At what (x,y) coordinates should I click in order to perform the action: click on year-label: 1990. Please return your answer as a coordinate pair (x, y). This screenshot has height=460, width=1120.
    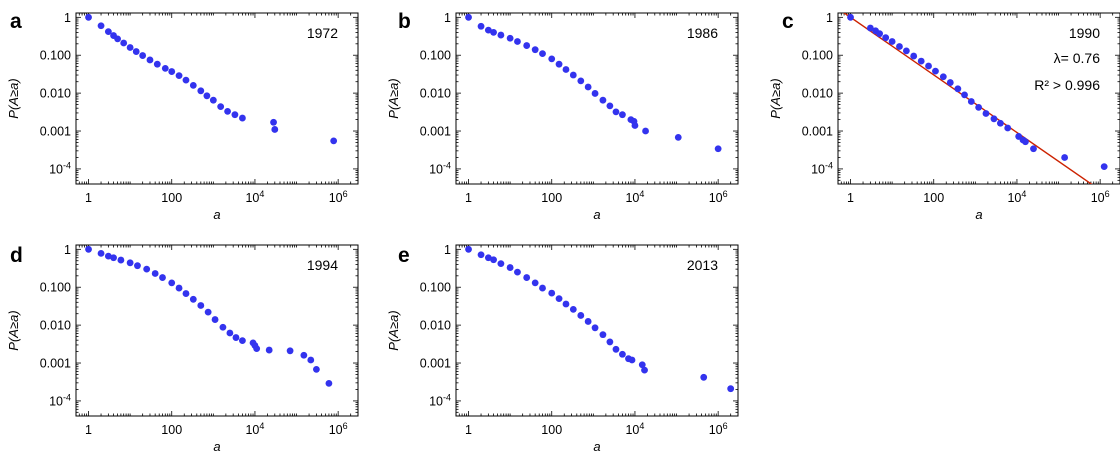
    Looking at the image, I should click on (1084, 33).